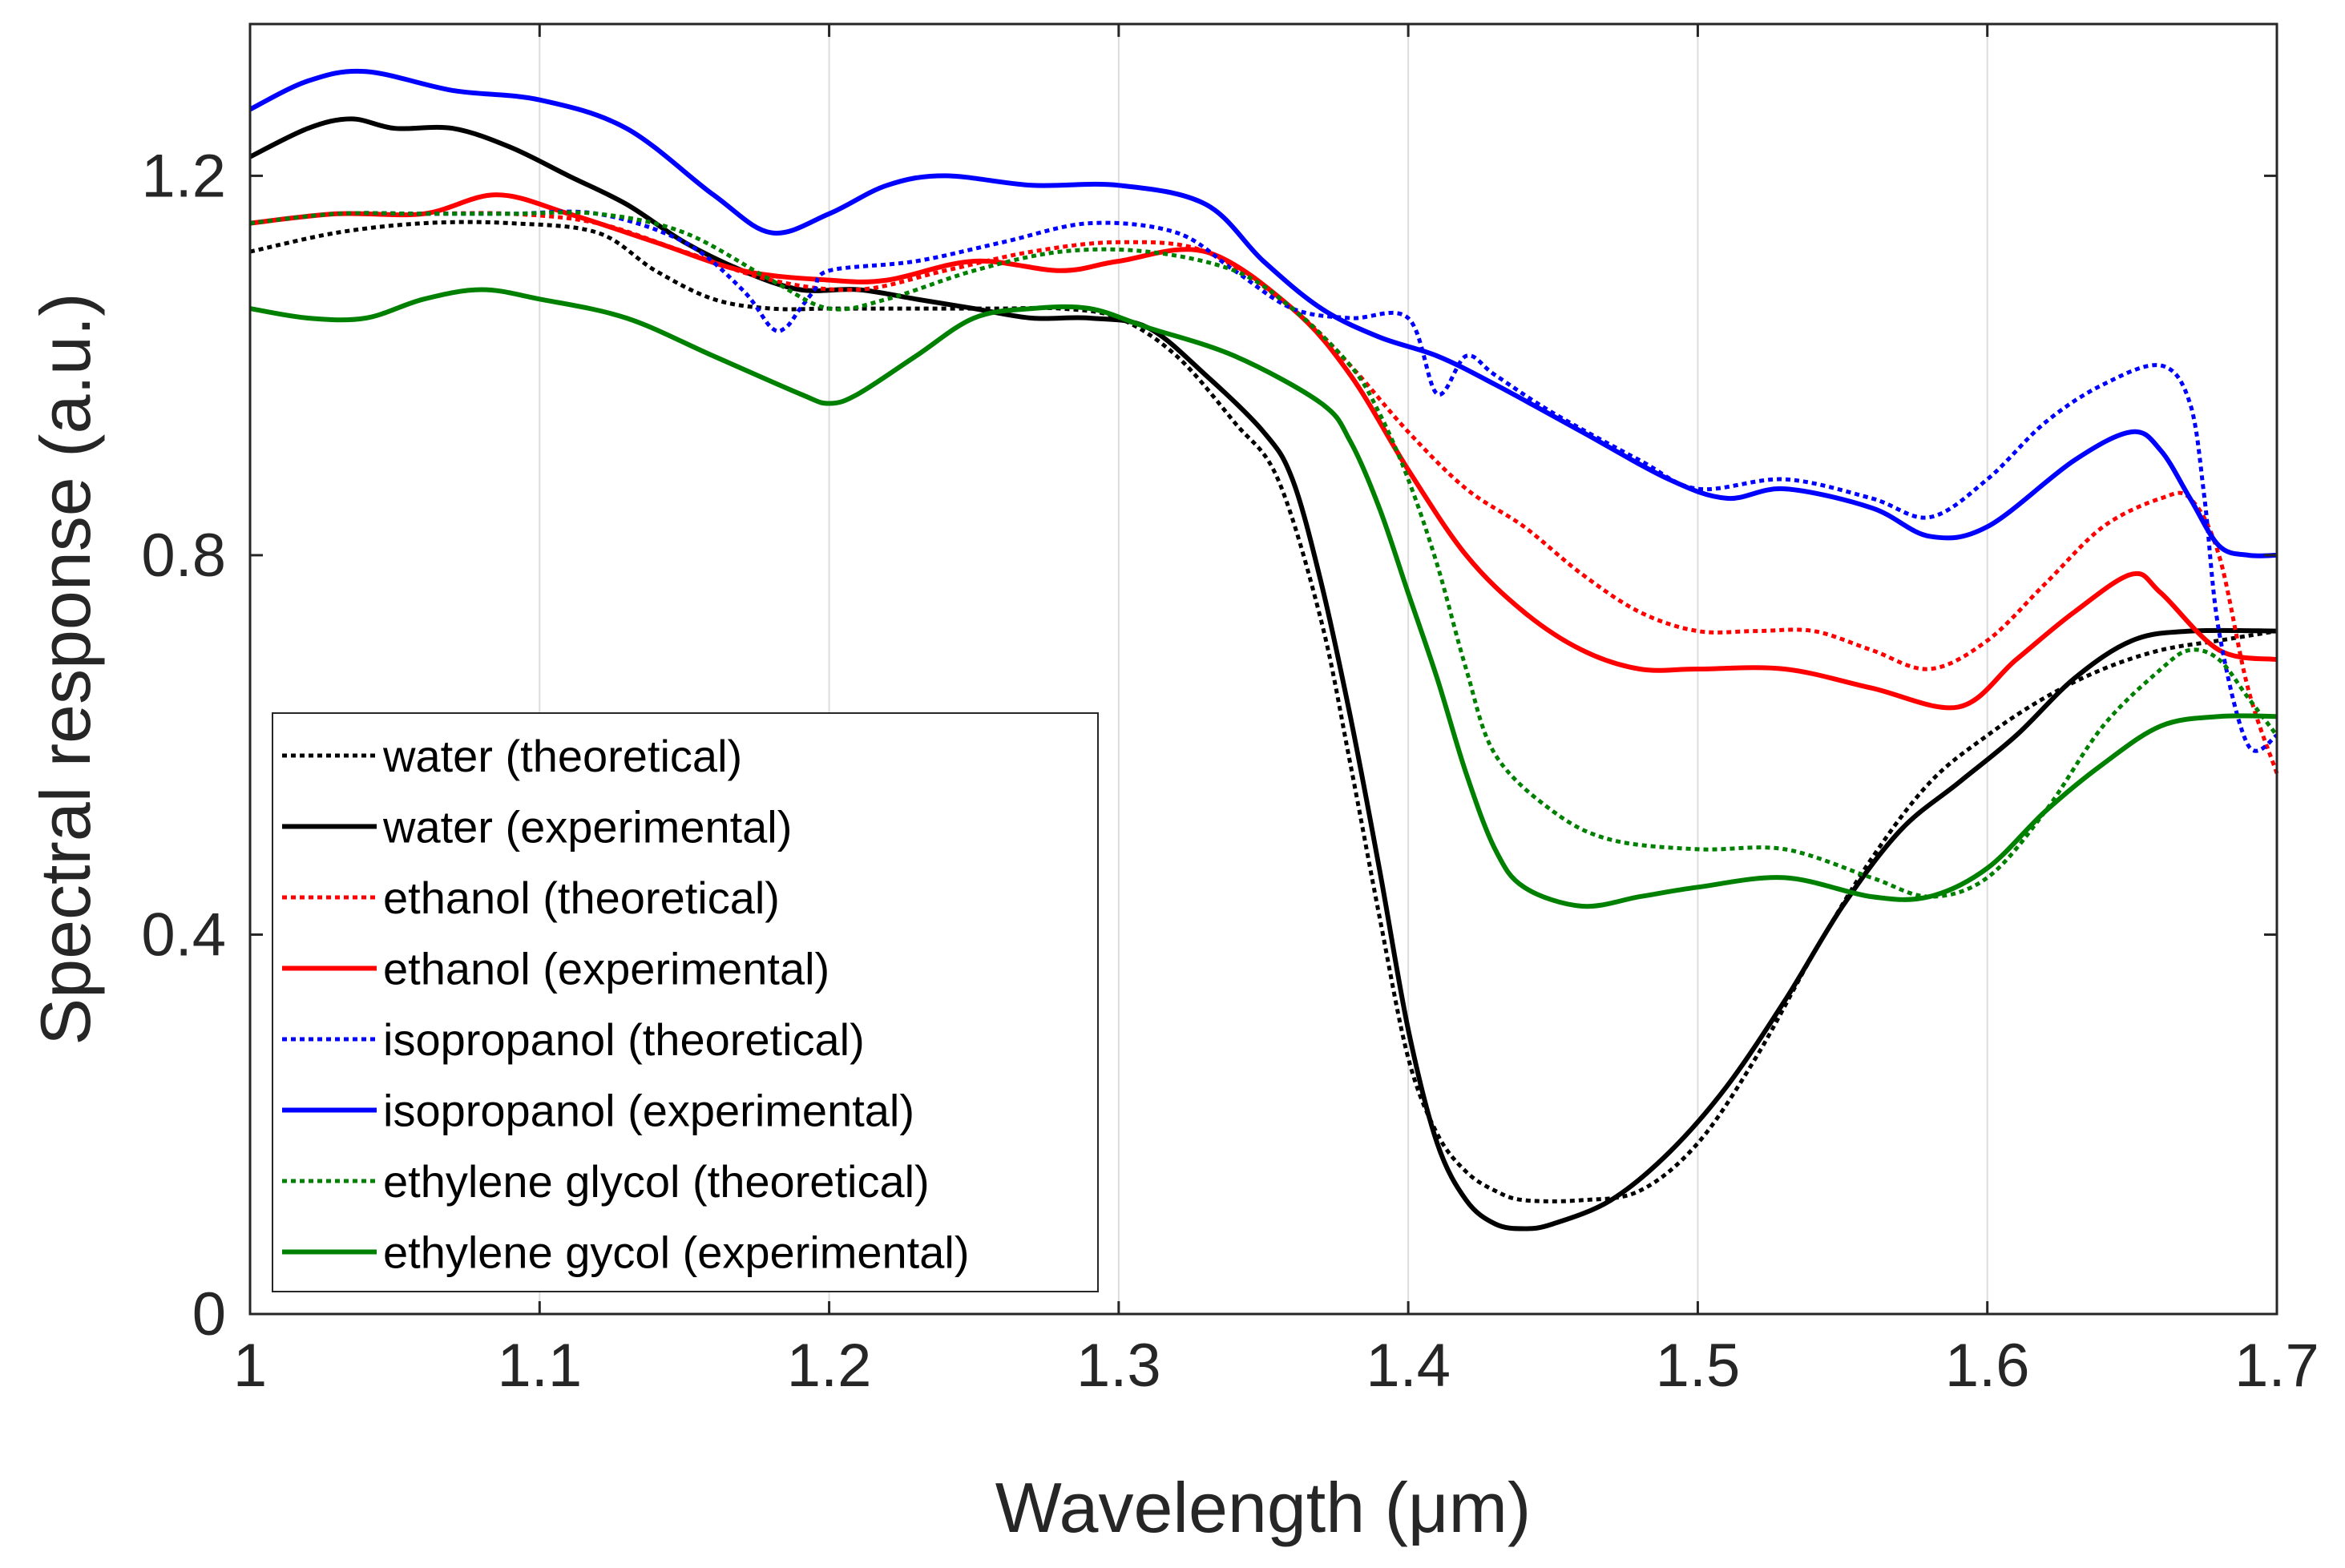 Image resolution: width=2345 pixels, height=1568 pixels. I want to click on legend-label-ethylene-gycol-experimental: ethylene gycol (experimental), so click(676, 1252).